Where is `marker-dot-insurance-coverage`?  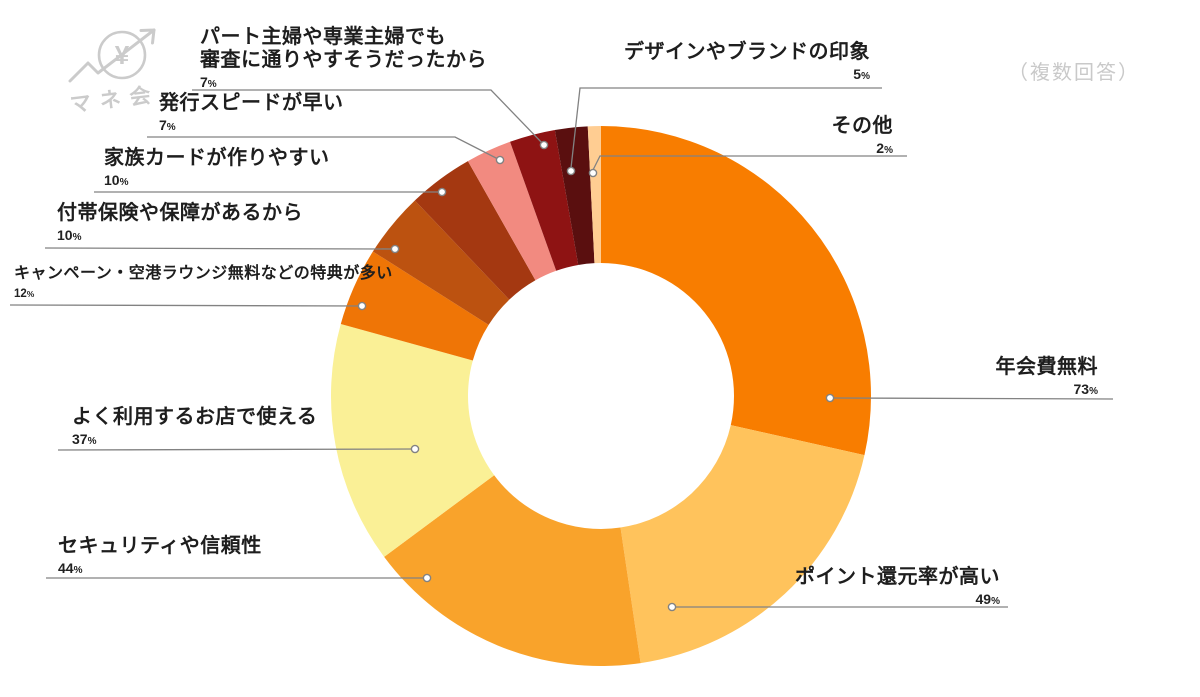 marker-dot-insurance-coverage is located at coordinates (395, 249).